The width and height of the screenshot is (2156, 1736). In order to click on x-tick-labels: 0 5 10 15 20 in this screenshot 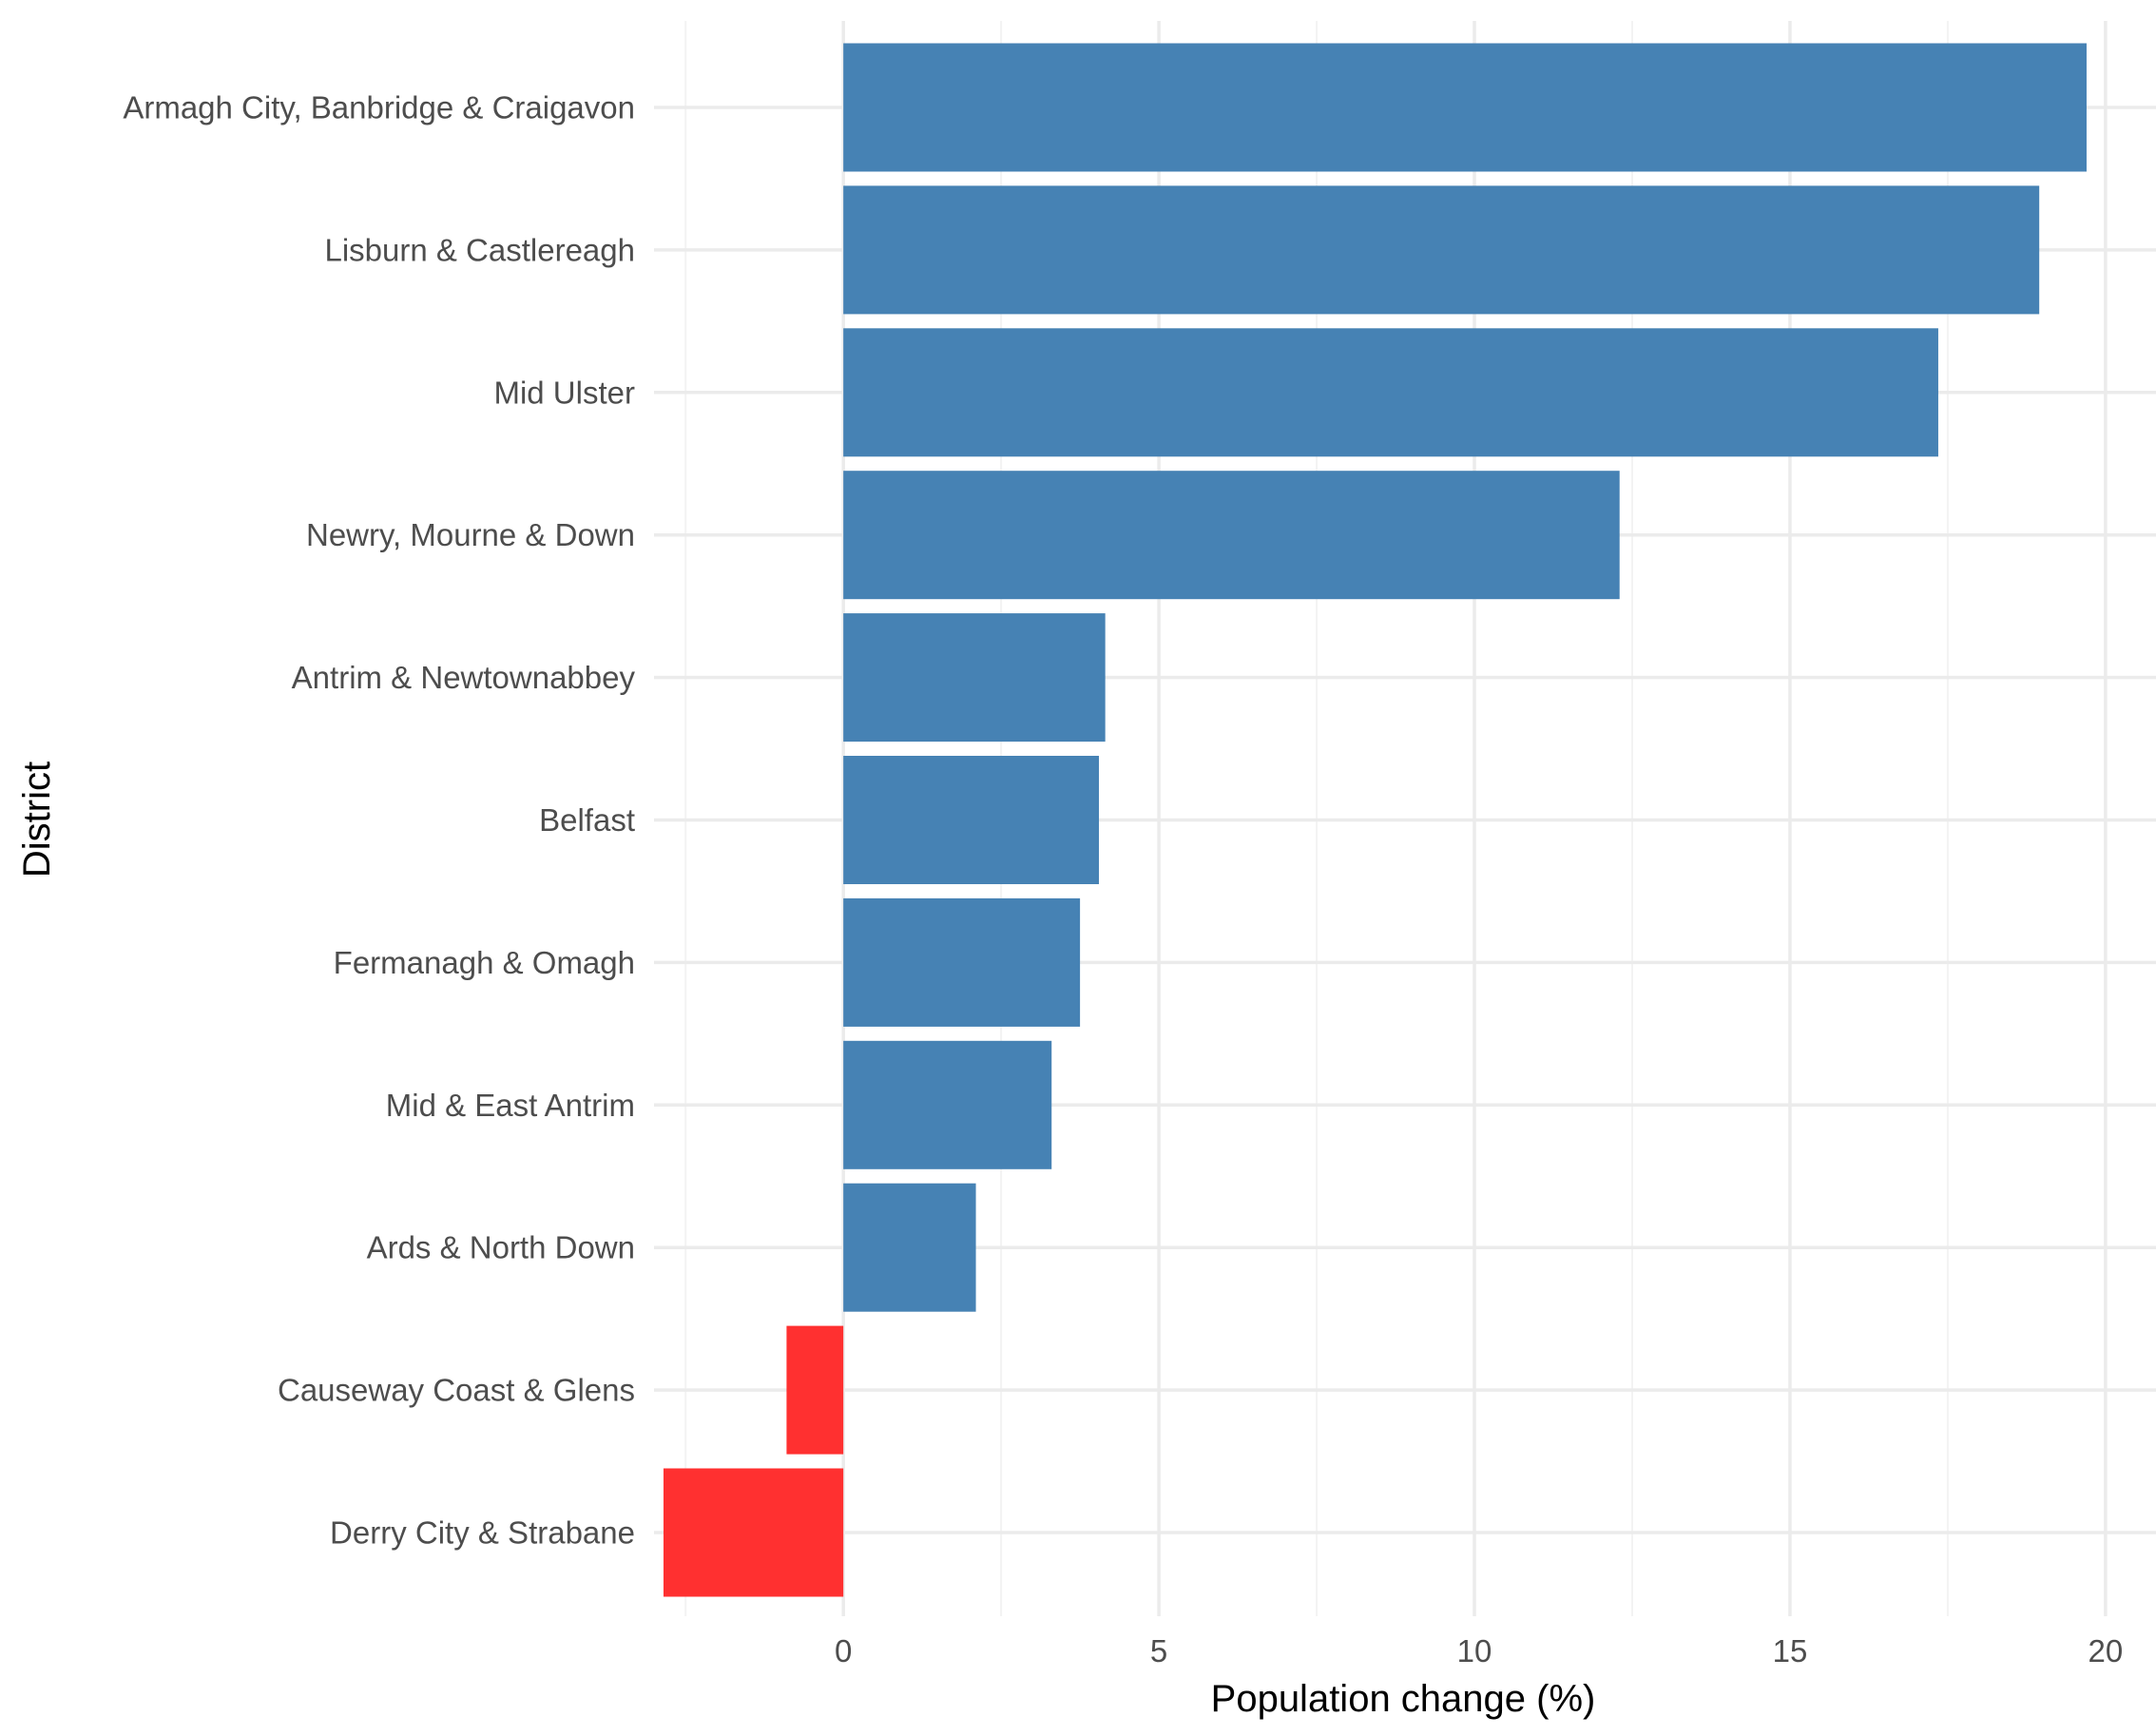, I will do `click(1479, 1651)`.